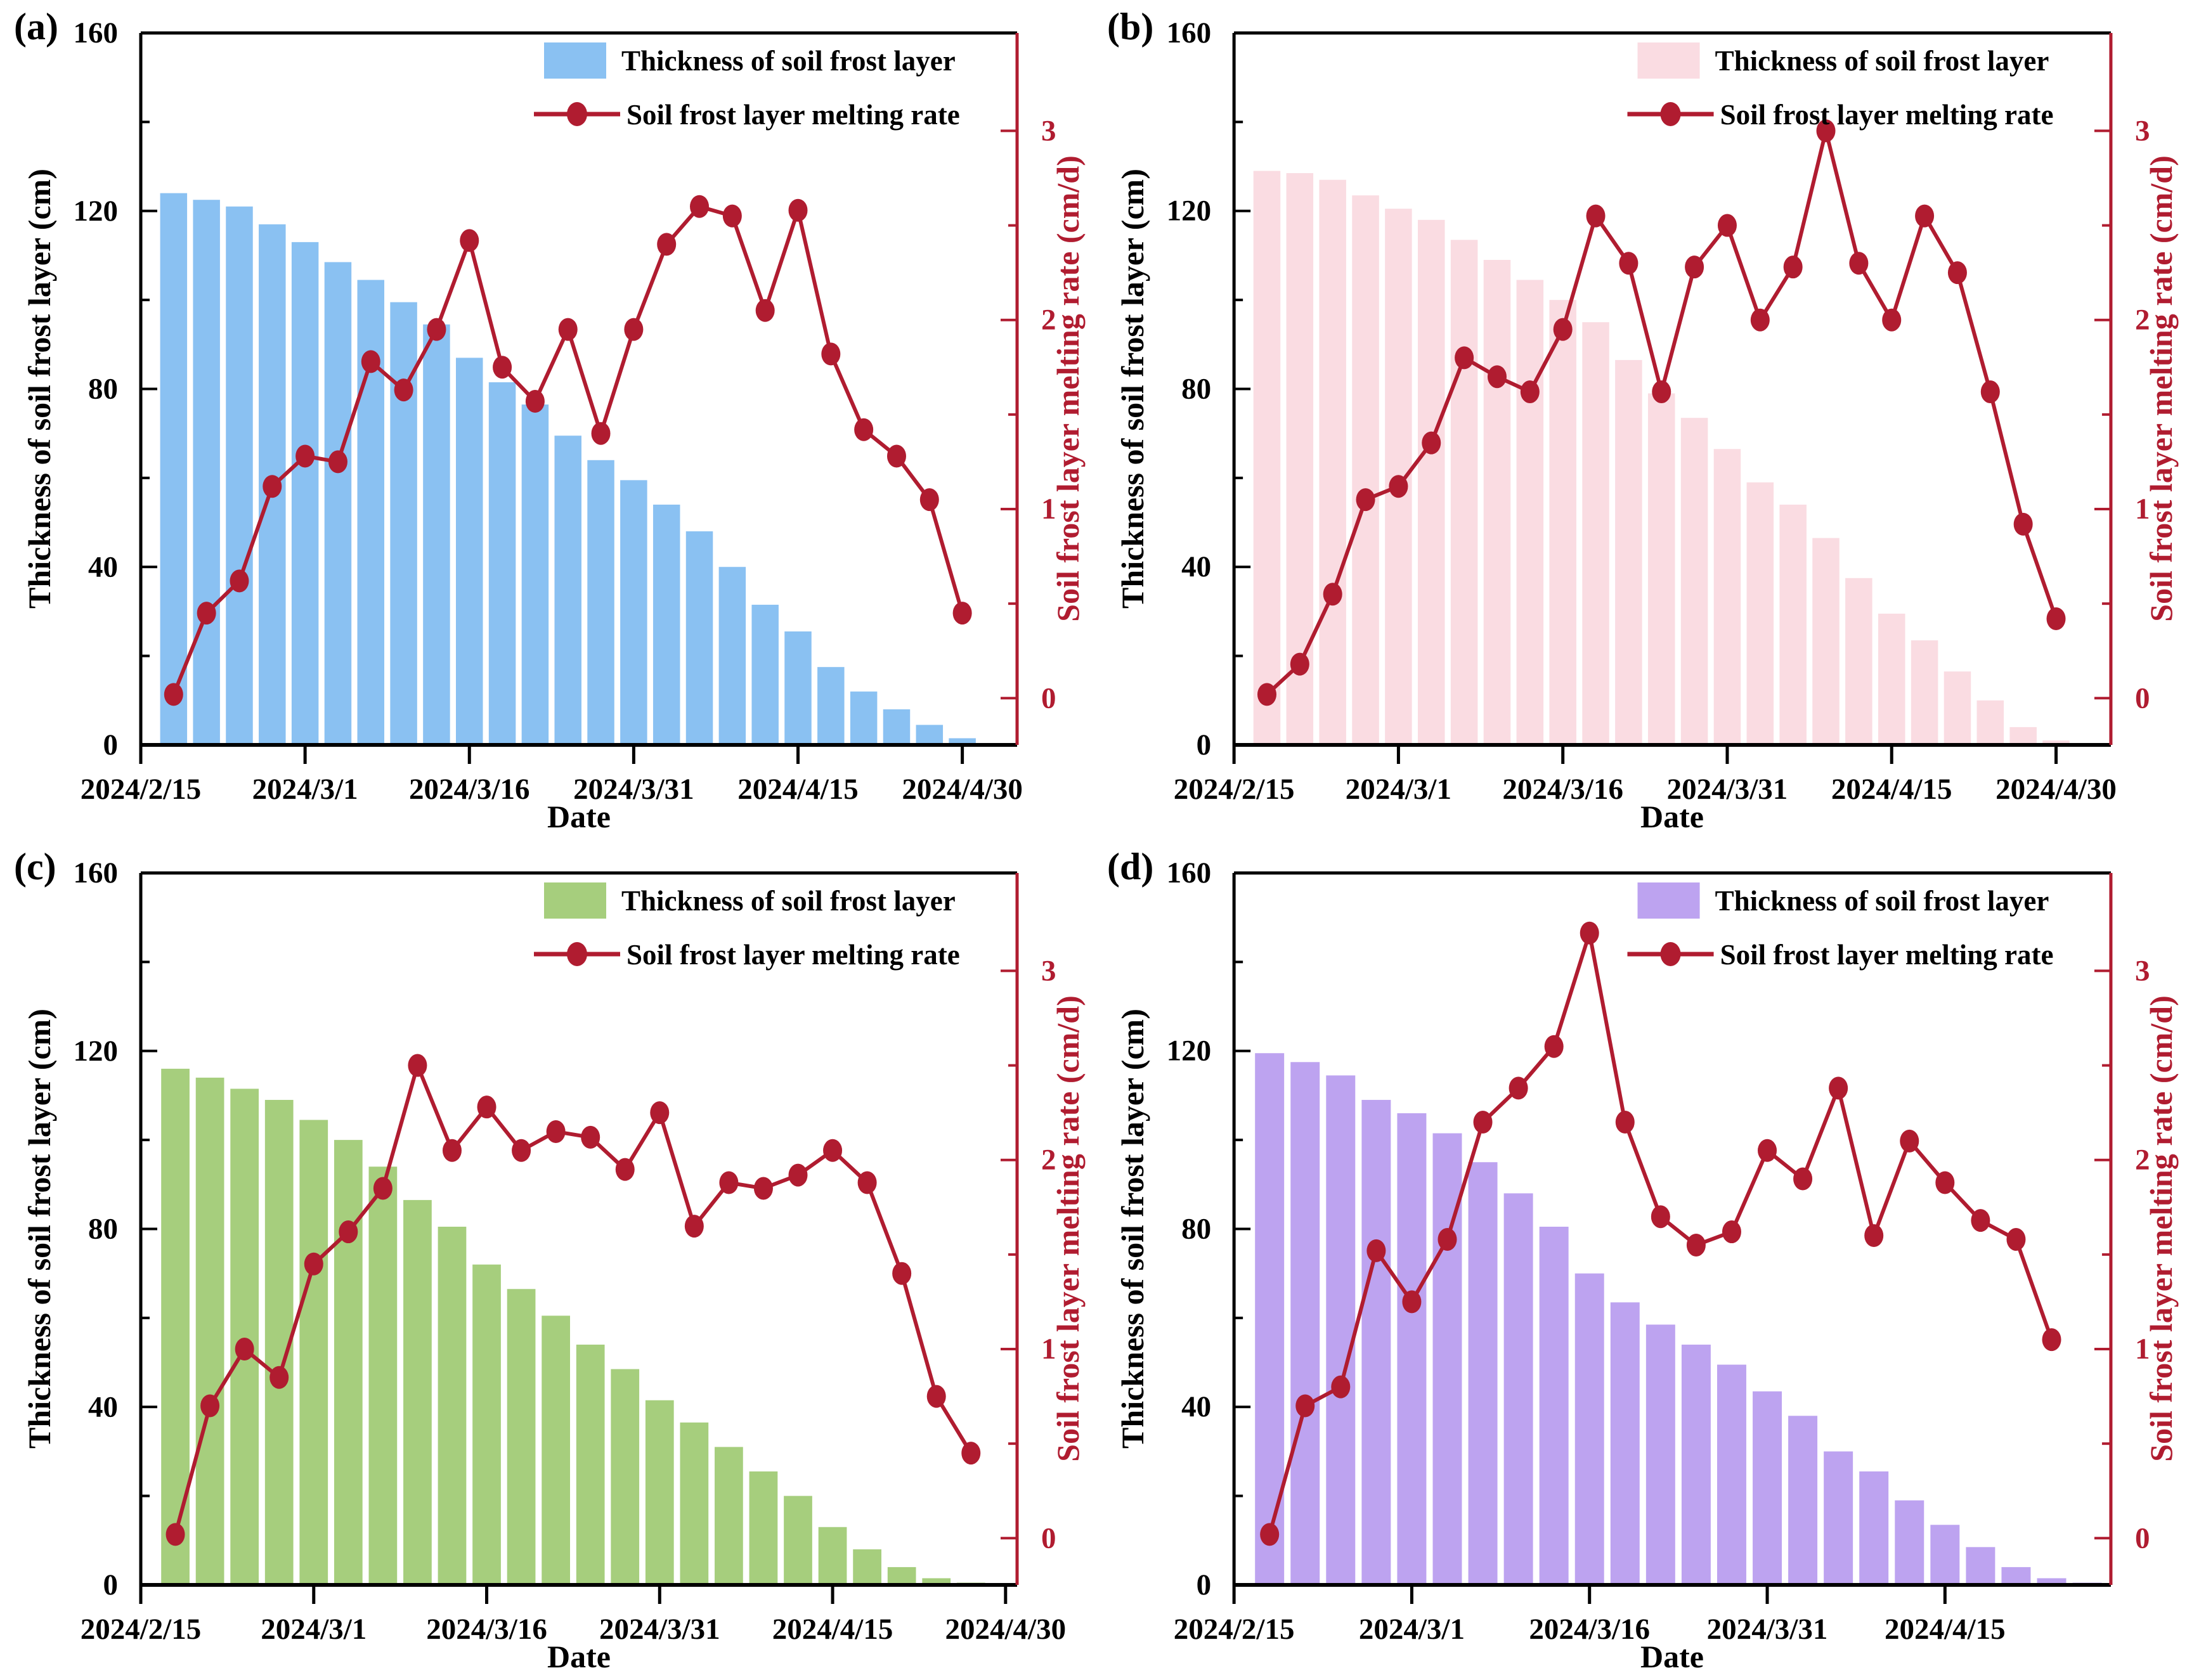 This screenshot has height=1680, width=2187. What do you see at coordinates (1068, 388) in the screenshot?
I see `right-axis-title: Soil frost layer melting rate (cm/d)` at bounding box center [1068, 388].